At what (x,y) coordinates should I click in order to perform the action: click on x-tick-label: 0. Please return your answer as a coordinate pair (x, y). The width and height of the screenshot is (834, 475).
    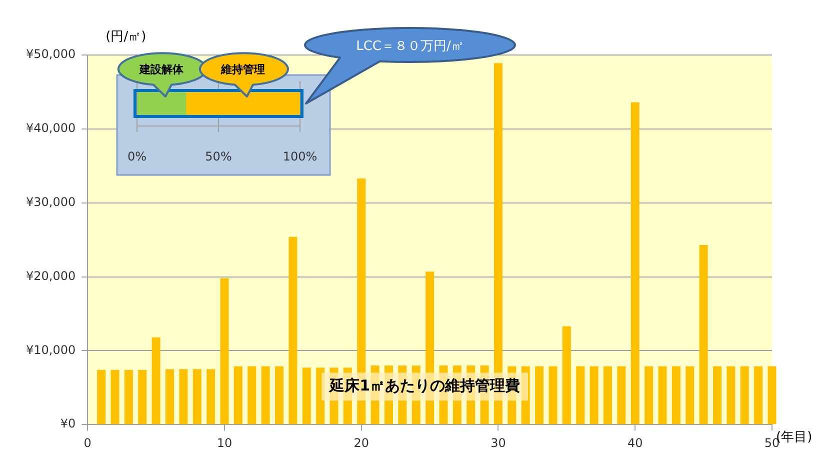
    Looking at the image, I should click on (88, 443).